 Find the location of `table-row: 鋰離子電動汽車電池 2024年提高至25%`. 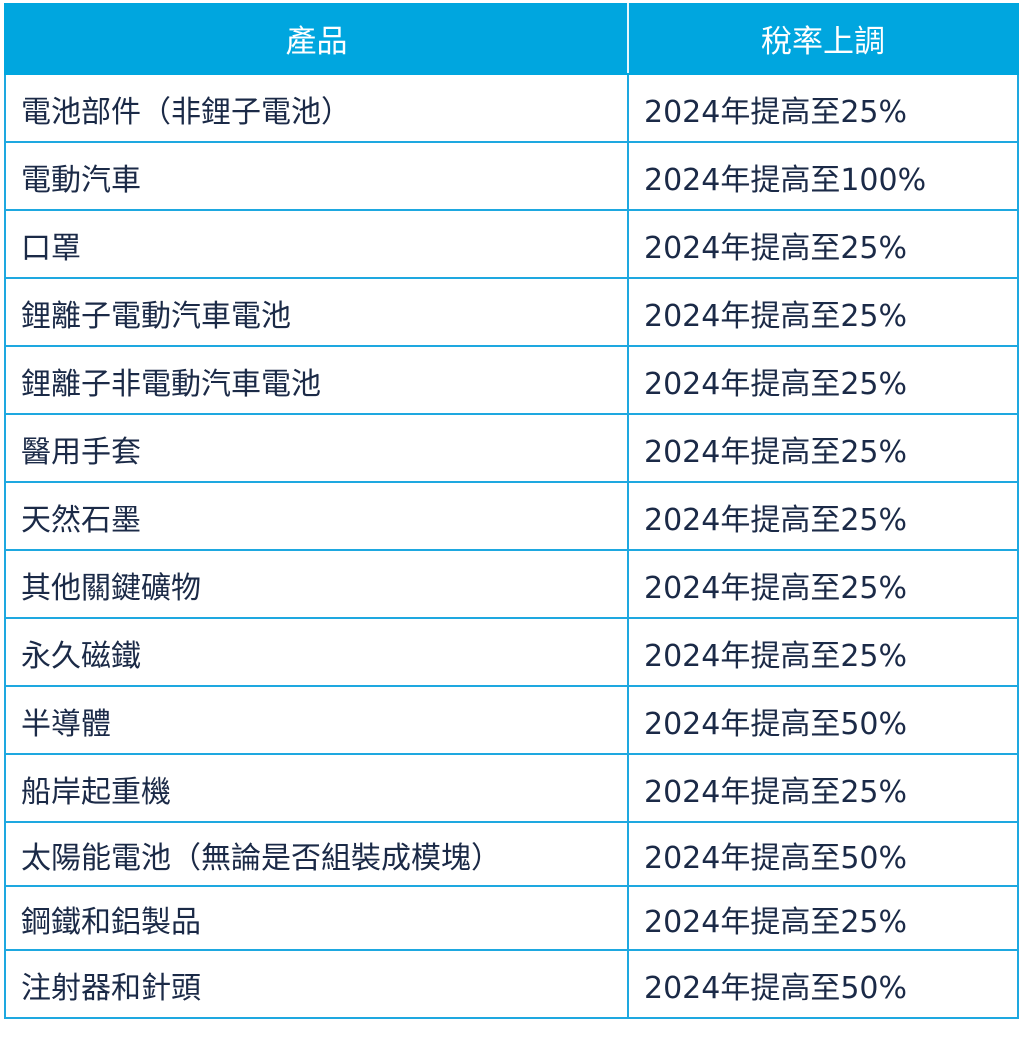

table-row: 鋰離子電動汽車電池 2024年提高至25% is located at coordinates (511, 312).